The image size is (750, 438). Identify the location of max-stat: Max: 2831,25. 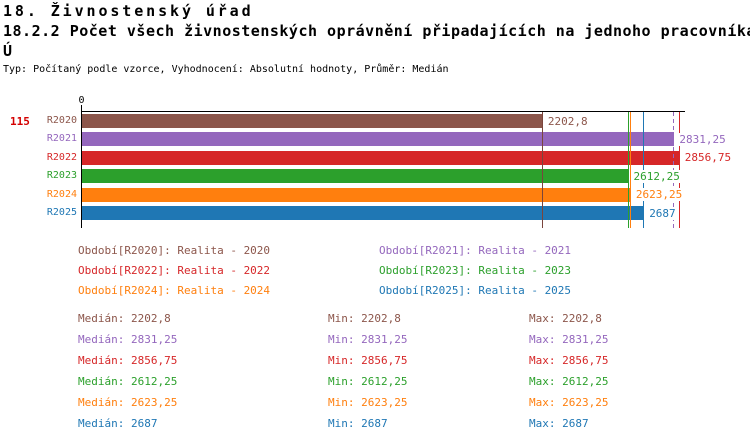
(569, 339).